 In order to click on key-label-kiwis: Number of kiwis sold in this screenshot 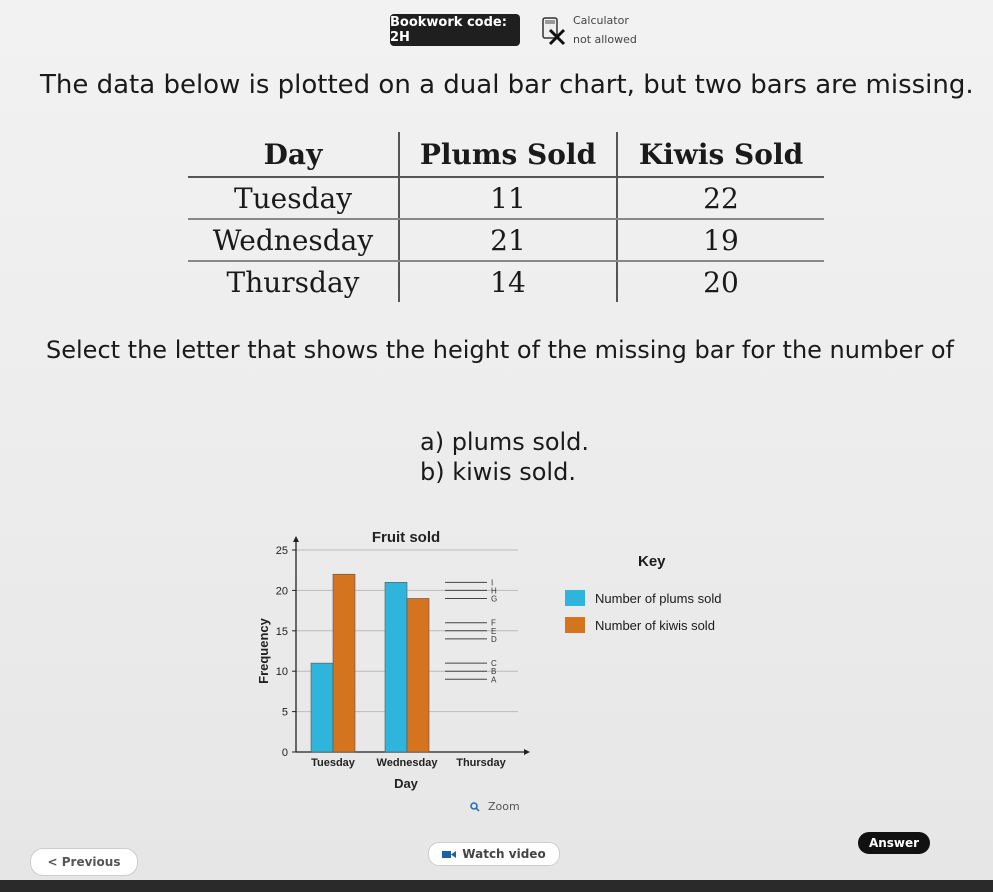, I will do `click(655, 625)`.